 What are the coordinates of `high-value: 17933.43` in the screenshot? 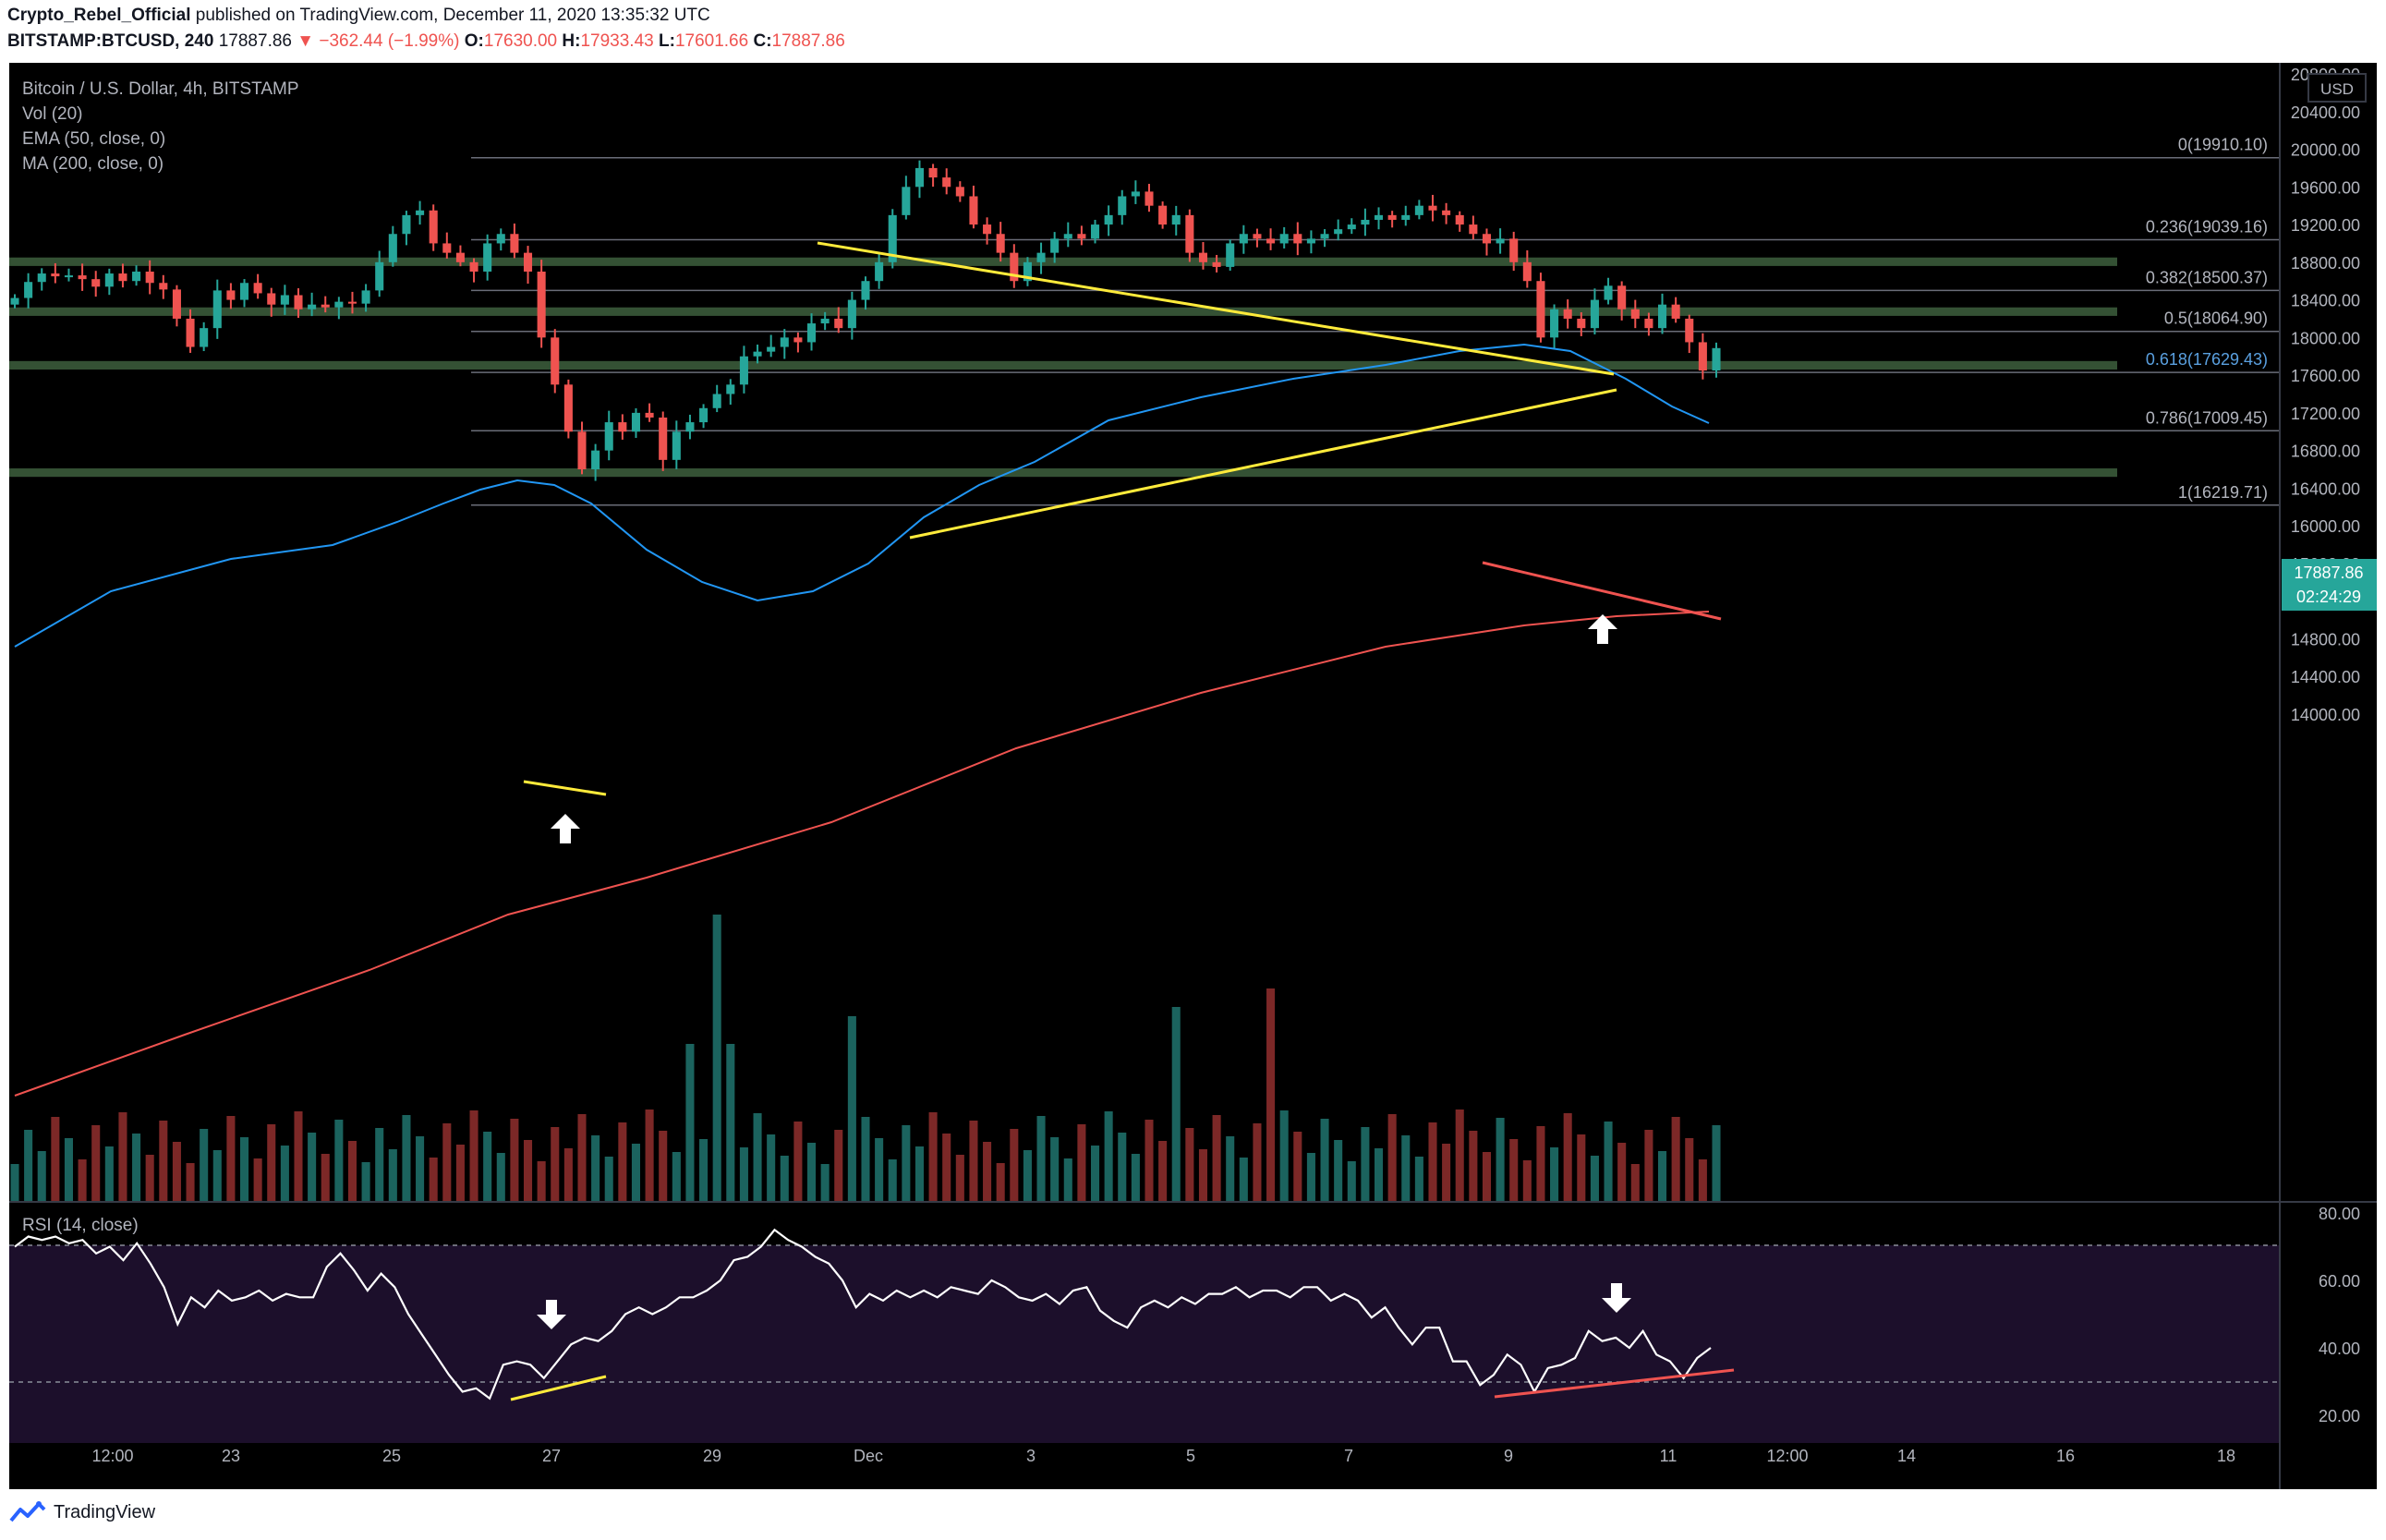 It's located at (617, 41).